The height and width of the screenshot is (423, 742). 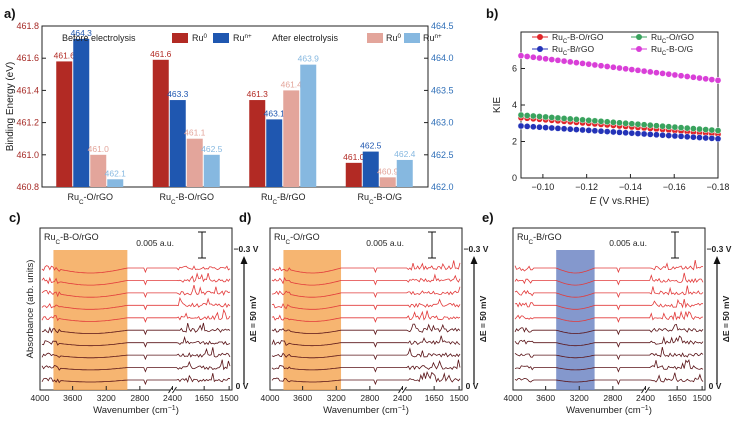 What do you see at coordinates (483, 318) in the screenshot?
I see `delta-e-label: ΔE = 50 mV` at bounding box center [483, 318].